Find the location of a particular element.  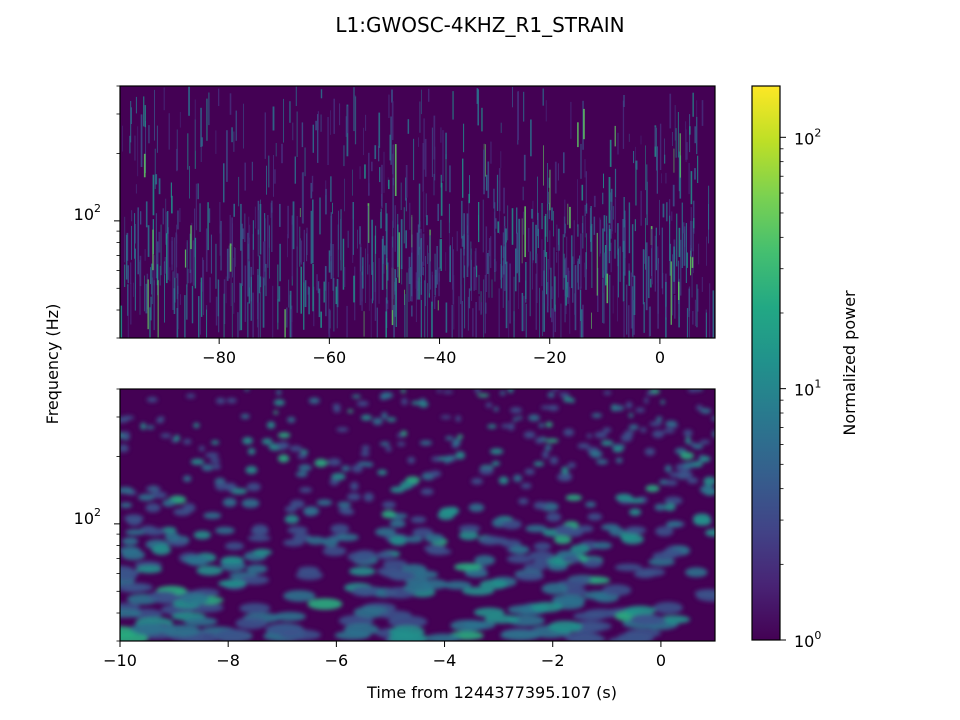

chart-title: L1:GWOSC-4KHZ_R1_STRAIN is located at coordinates (479, 25).